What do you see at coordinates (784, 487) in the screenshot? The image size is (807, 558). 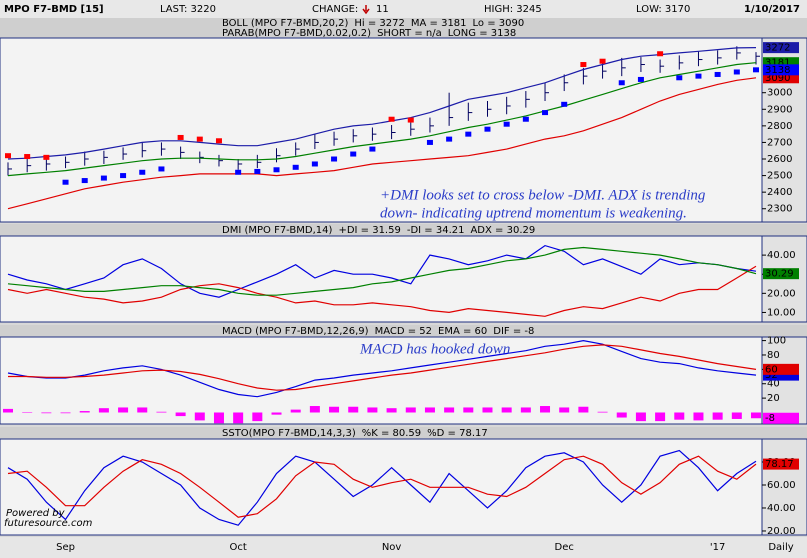 I see `value-axis` at bounding box center [784, 487].